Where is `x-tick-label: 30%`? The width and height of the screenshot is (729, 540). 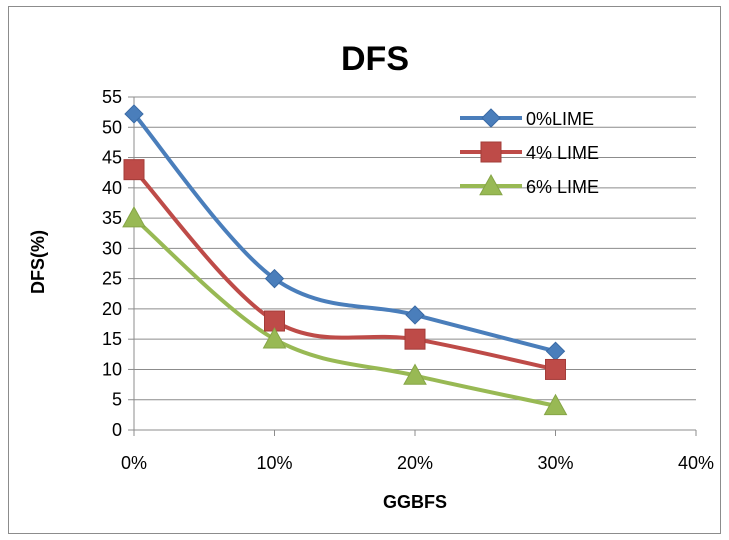 x-tick-label: 30% is located at coordinates (555, 463).